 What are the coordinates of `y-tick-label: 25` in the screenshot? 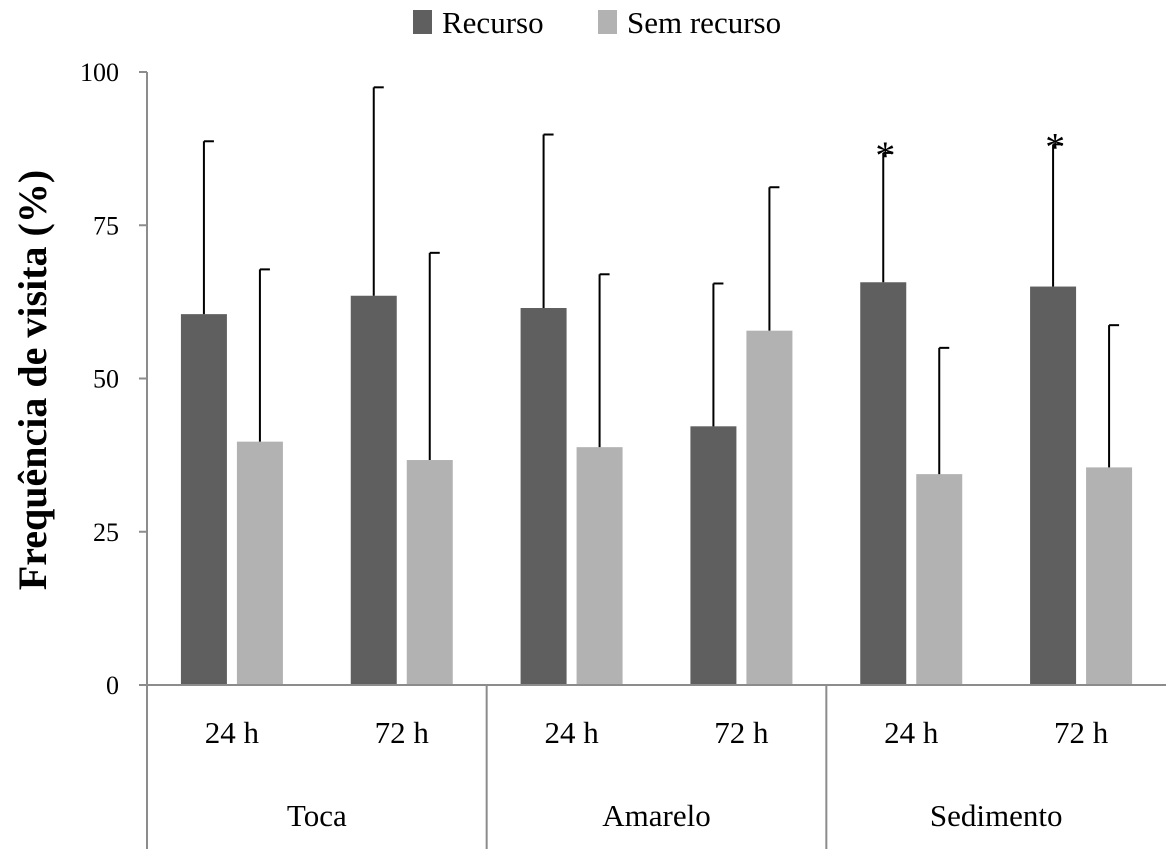 It's located at (106, 532).